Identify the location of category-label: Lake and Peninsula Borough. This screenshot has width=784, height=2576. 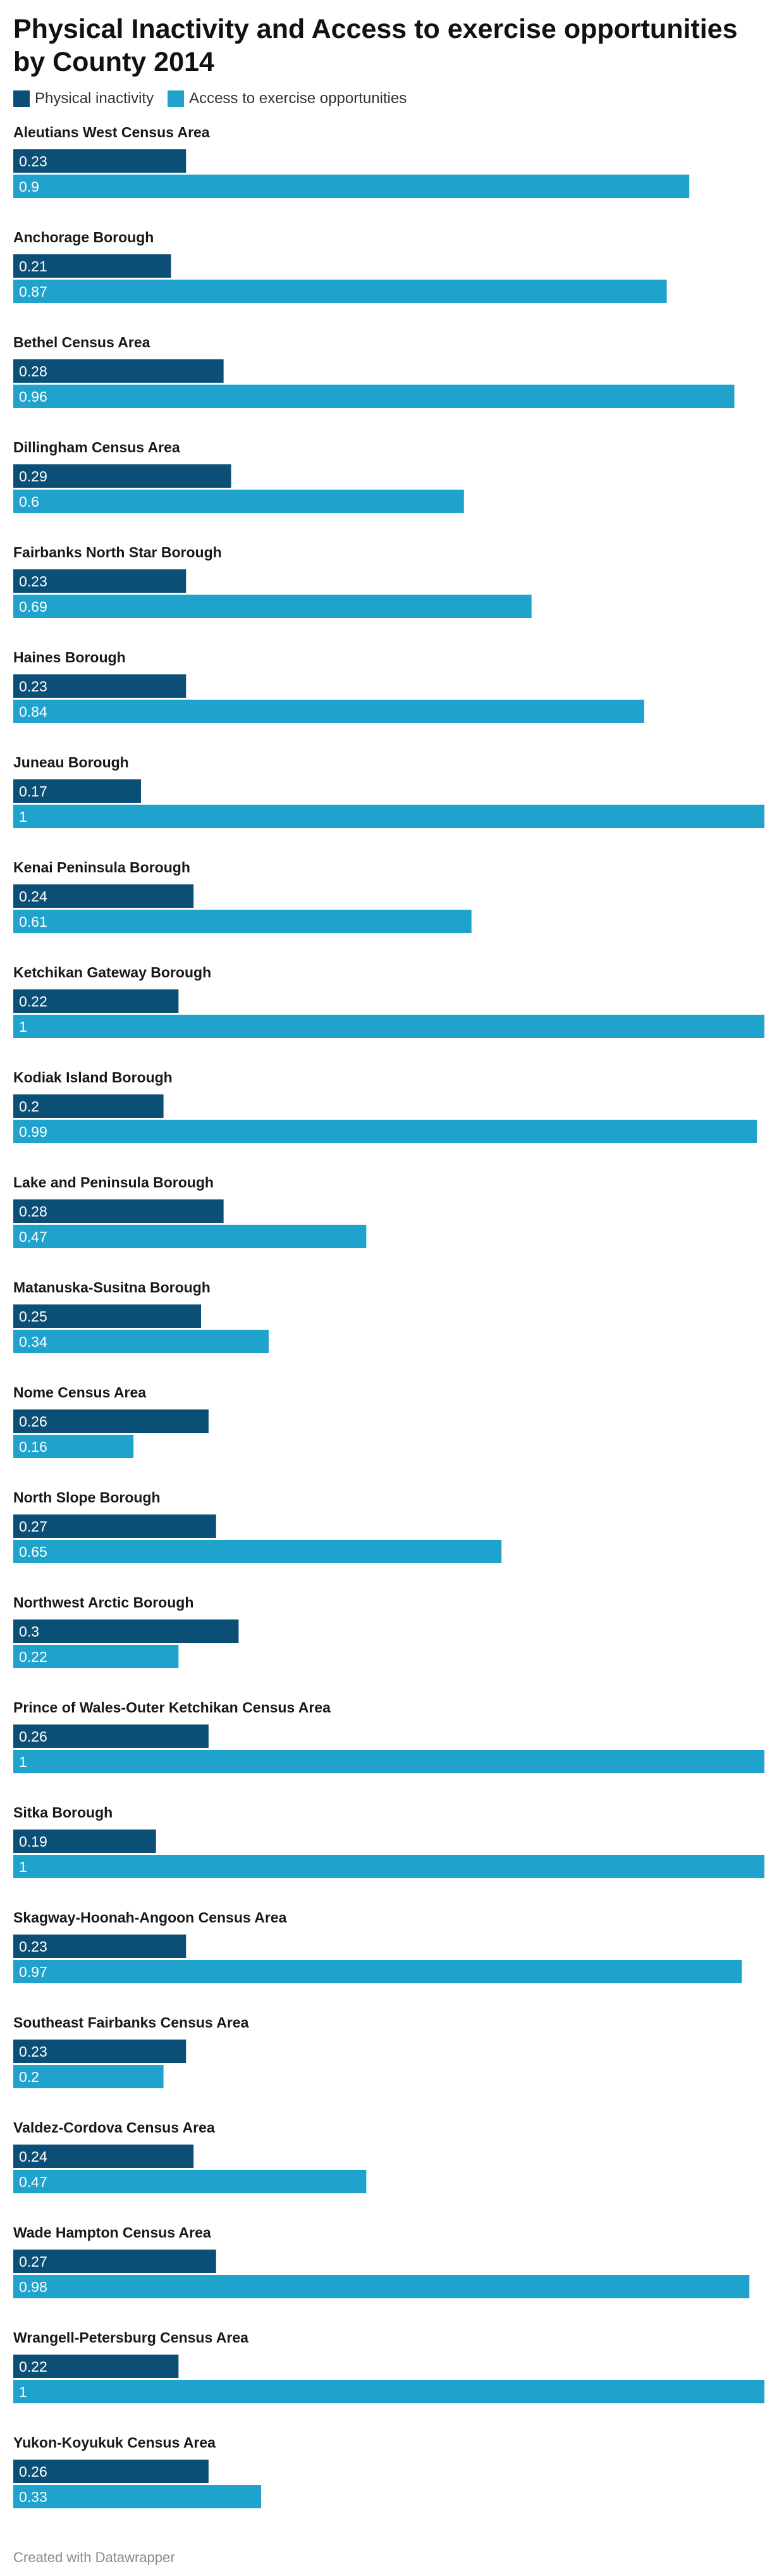
(113, 1183).